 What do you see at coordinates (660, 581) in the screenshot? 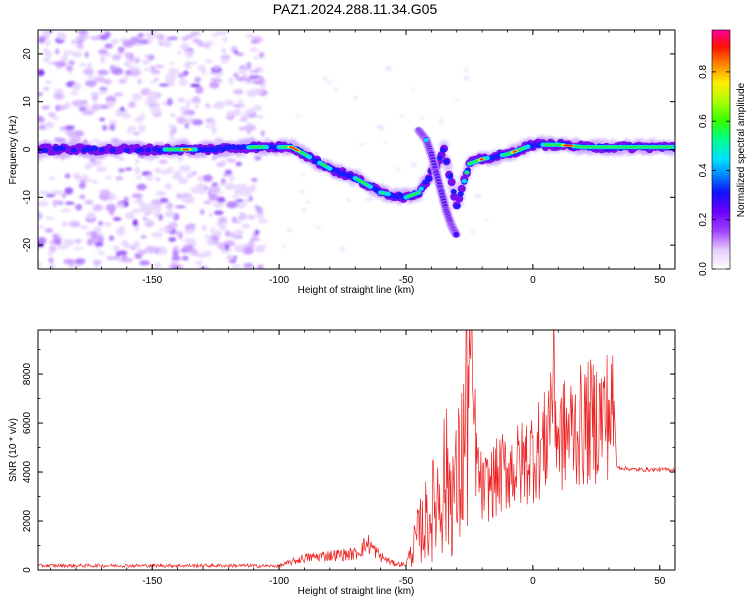
I see `x-tick-label: 50` at bounding box center [660, 581].